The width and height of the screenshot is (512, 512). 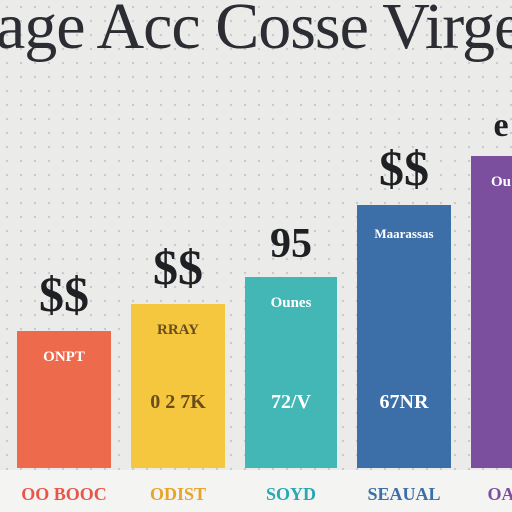 I want to click on chart-title: age Acc Cosse Virge, so click(x=256, y=31).